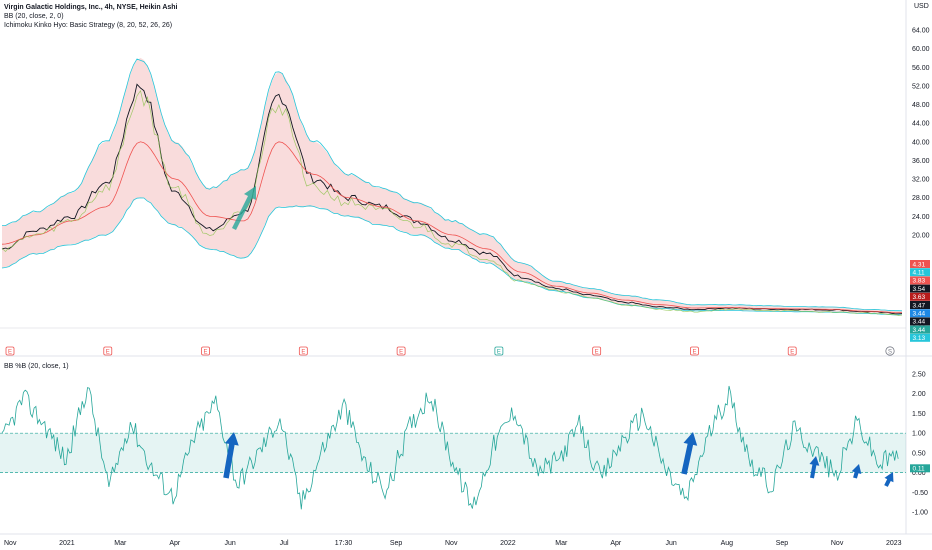  I want to click on pctb-tick-label: 1.50, so click(919, 414).